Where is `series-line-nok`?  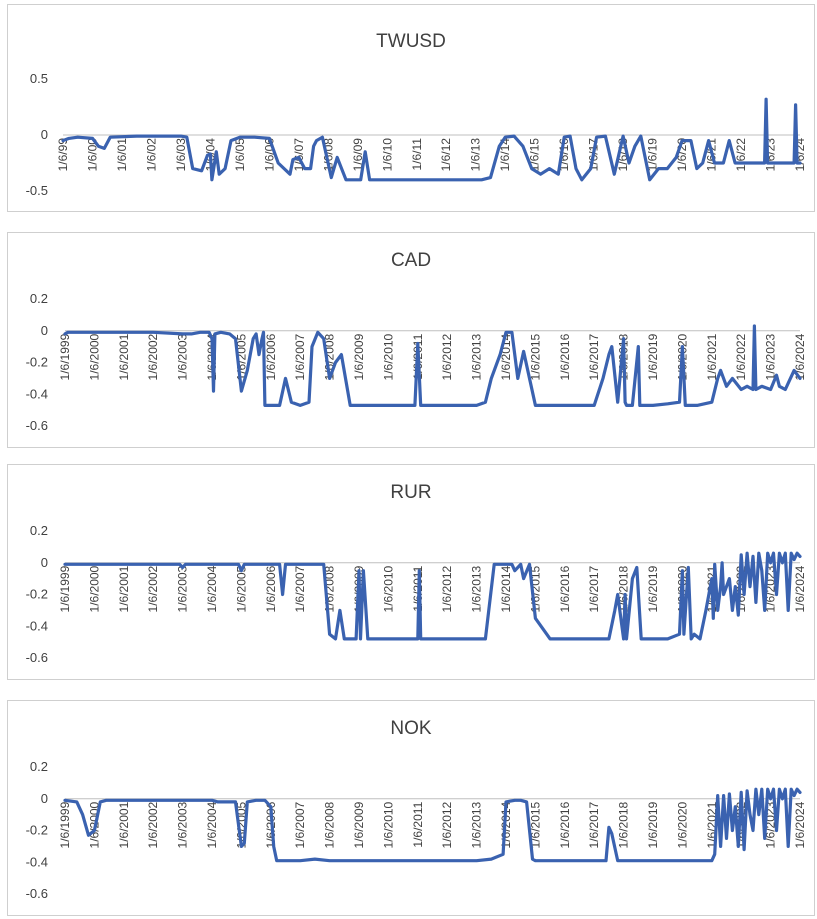 series-line-nok is located at coordinates (432, 825).